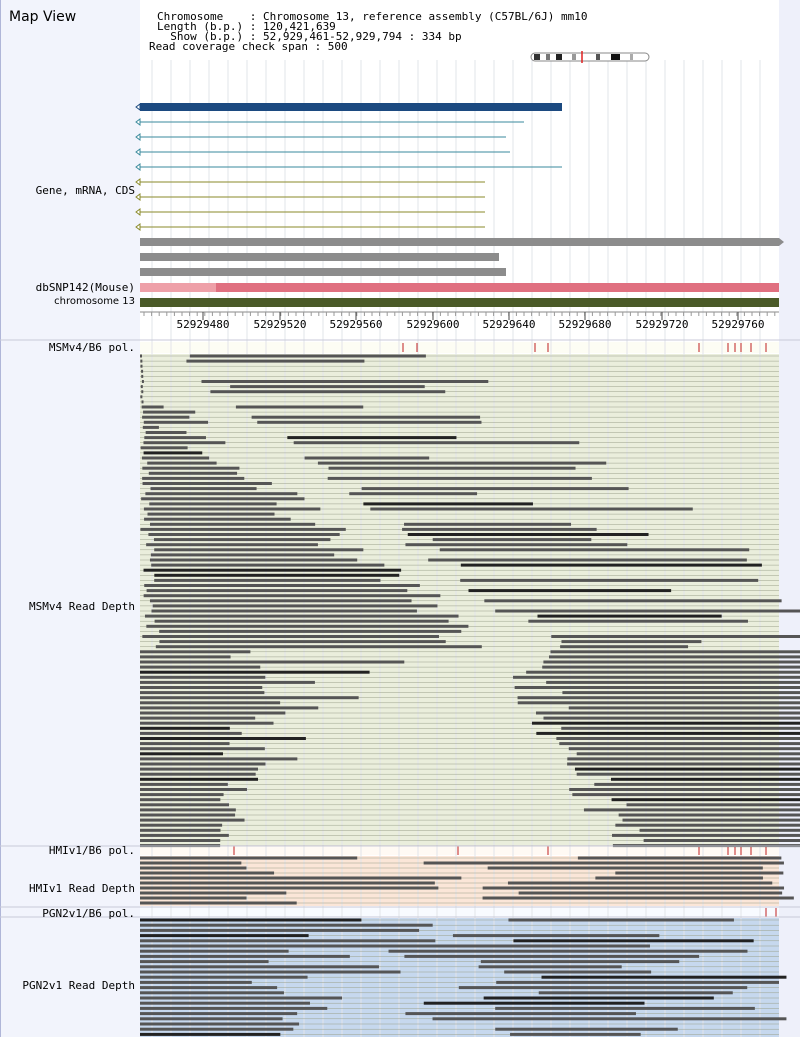 Image resolution: width=800 pixels, height=1037 pixels. What do you see at coordinates (585, 324) in the screenshot?
I see `ruler-tick-label: 52929680` at bounding box center [585, 324].